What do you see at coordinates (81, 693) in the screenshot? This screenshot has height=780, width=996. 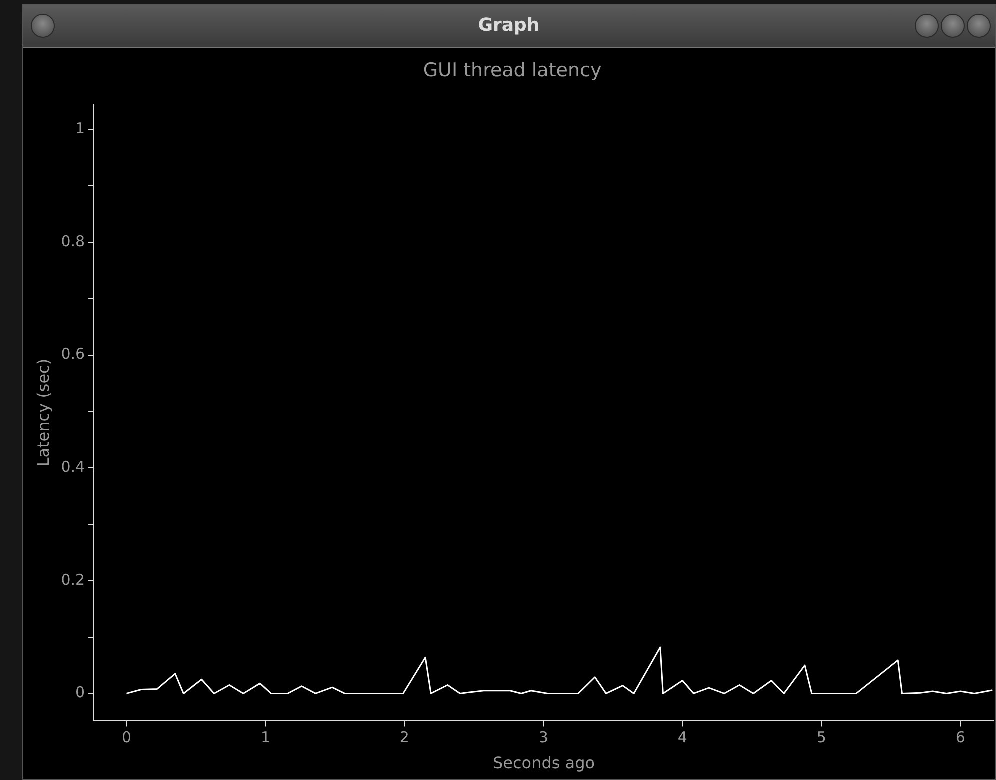 I see `y-tick-label: 0` at bounding box center [81, 693].